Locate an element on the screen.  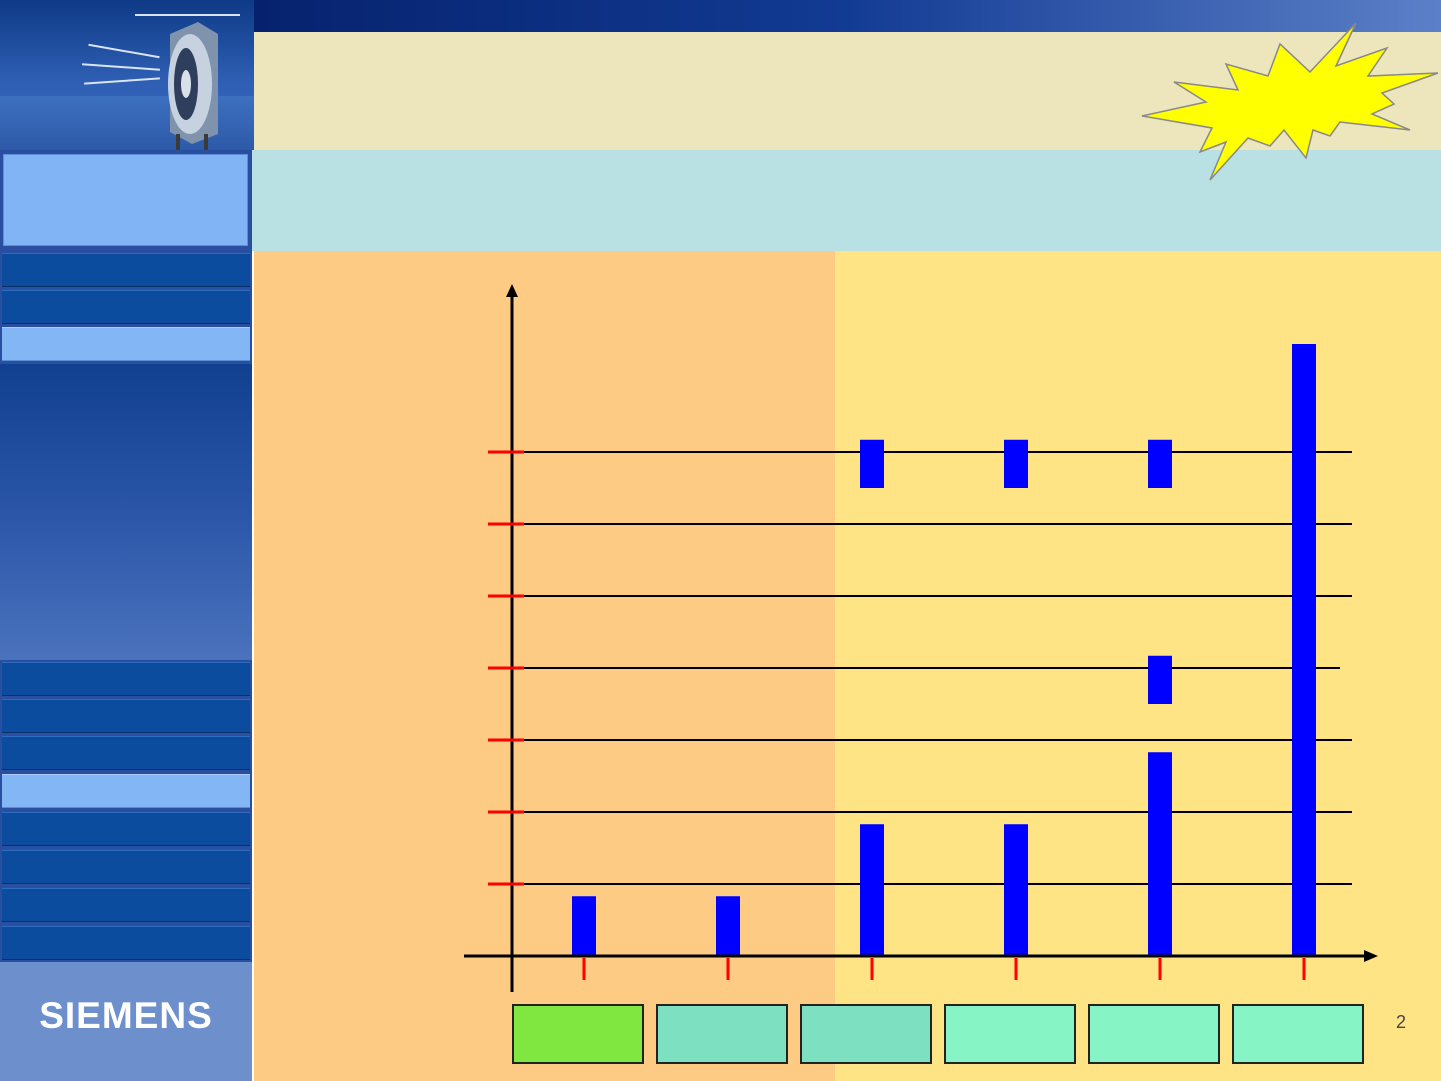
starburst-shape is located at coordinates (1290, 101).